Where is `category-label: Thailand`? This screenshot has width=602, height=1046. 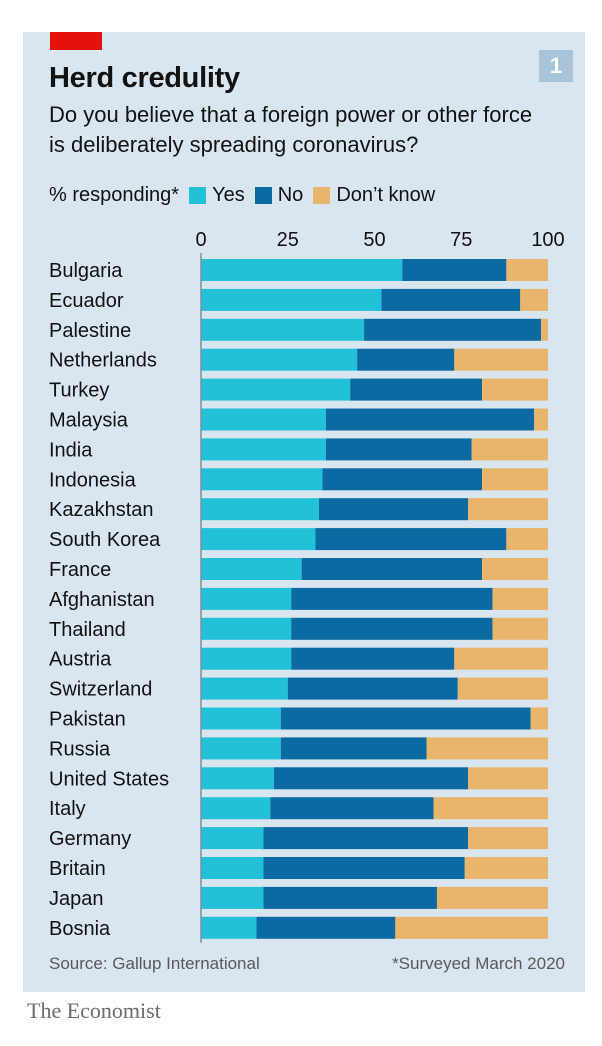 category-label: Thailand is located at coordinates (87, 630).